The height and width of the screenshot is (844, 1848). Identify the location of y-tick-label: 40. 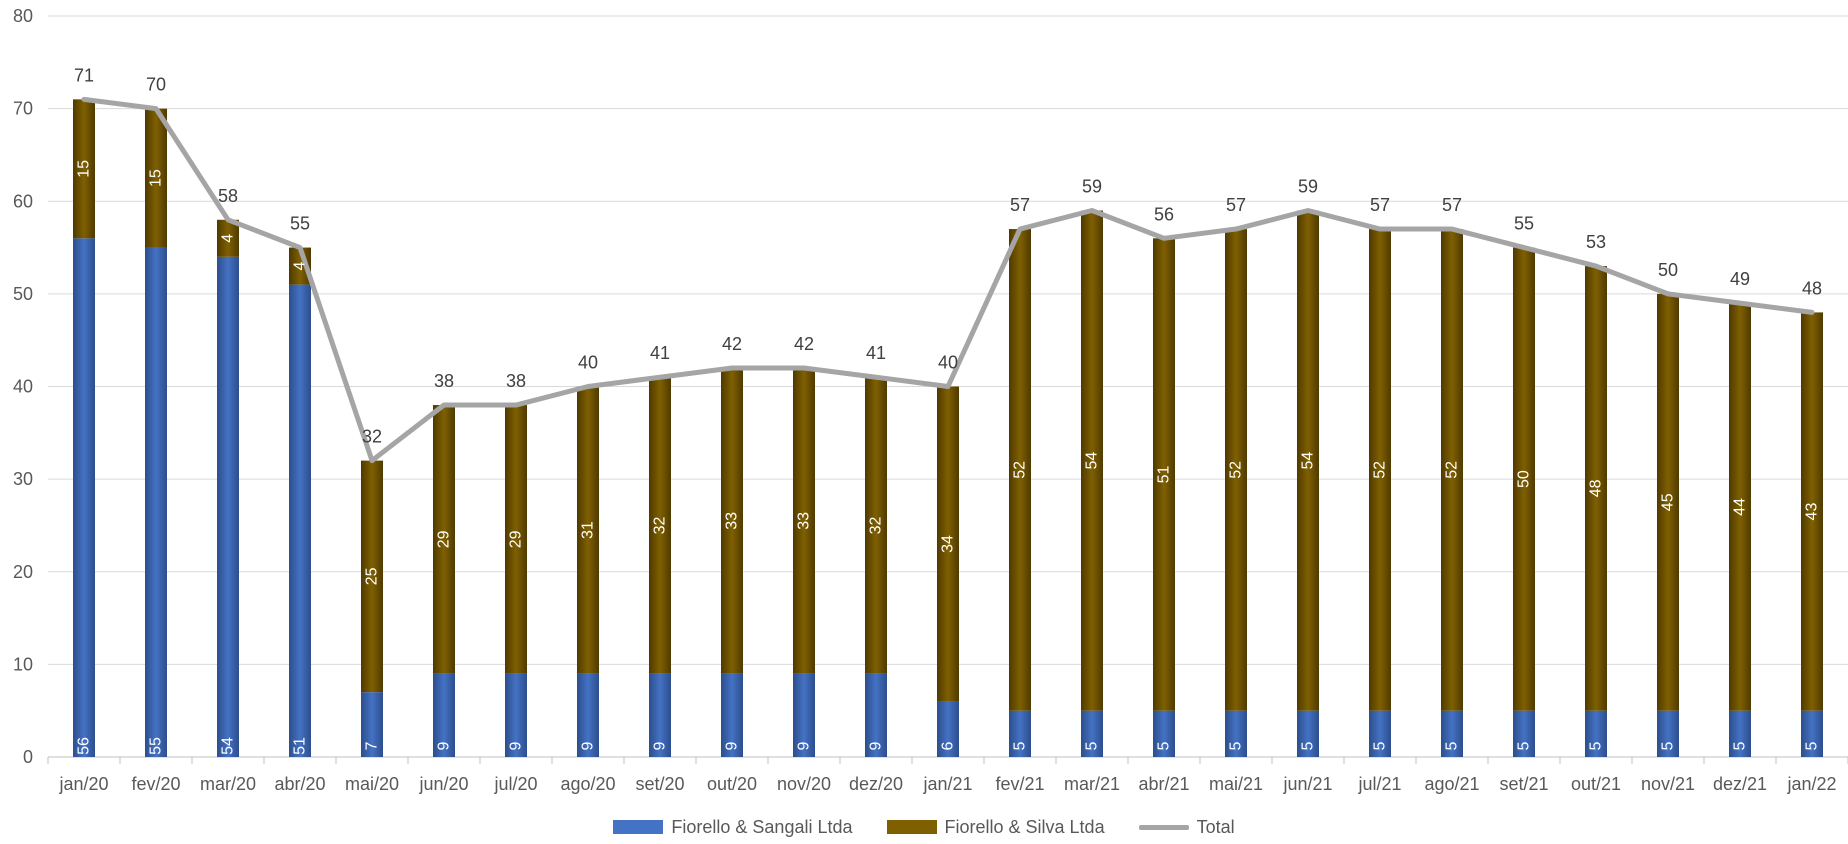
(23, 387).